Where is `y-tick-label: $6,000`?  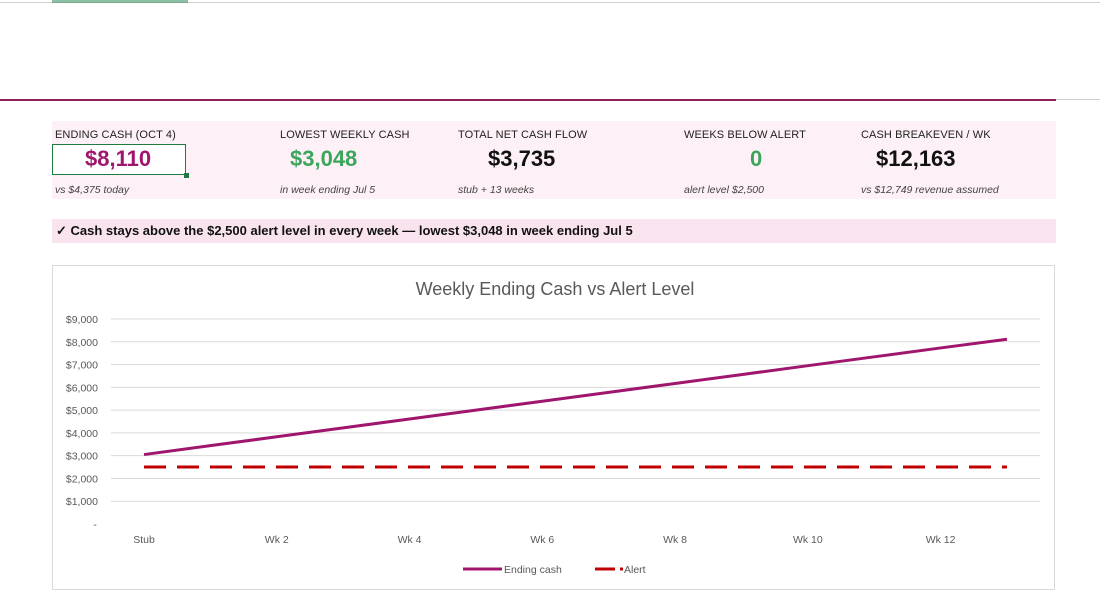 y-tick-label: $6,000 is located at coordinates (82, 388).